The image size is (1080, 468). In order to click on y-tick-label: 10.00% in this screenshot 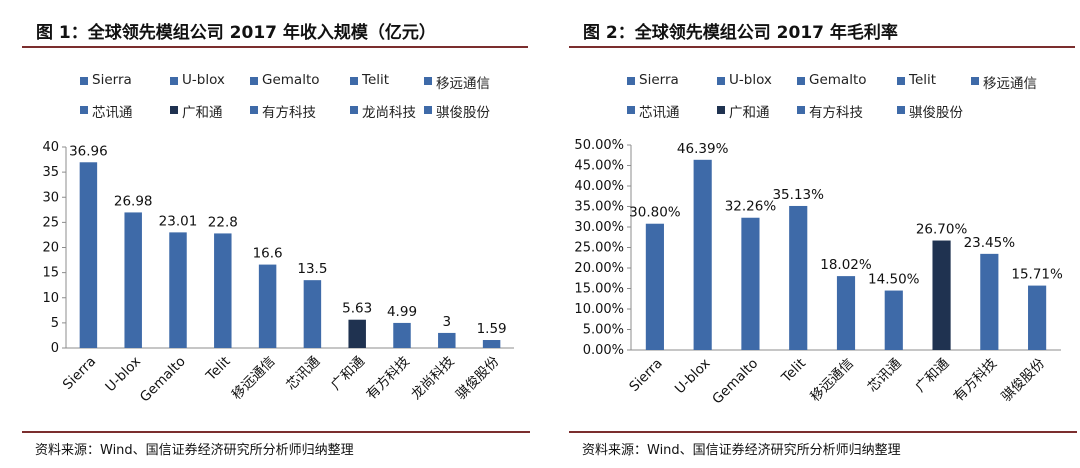, I will do `click(599, 309)`.